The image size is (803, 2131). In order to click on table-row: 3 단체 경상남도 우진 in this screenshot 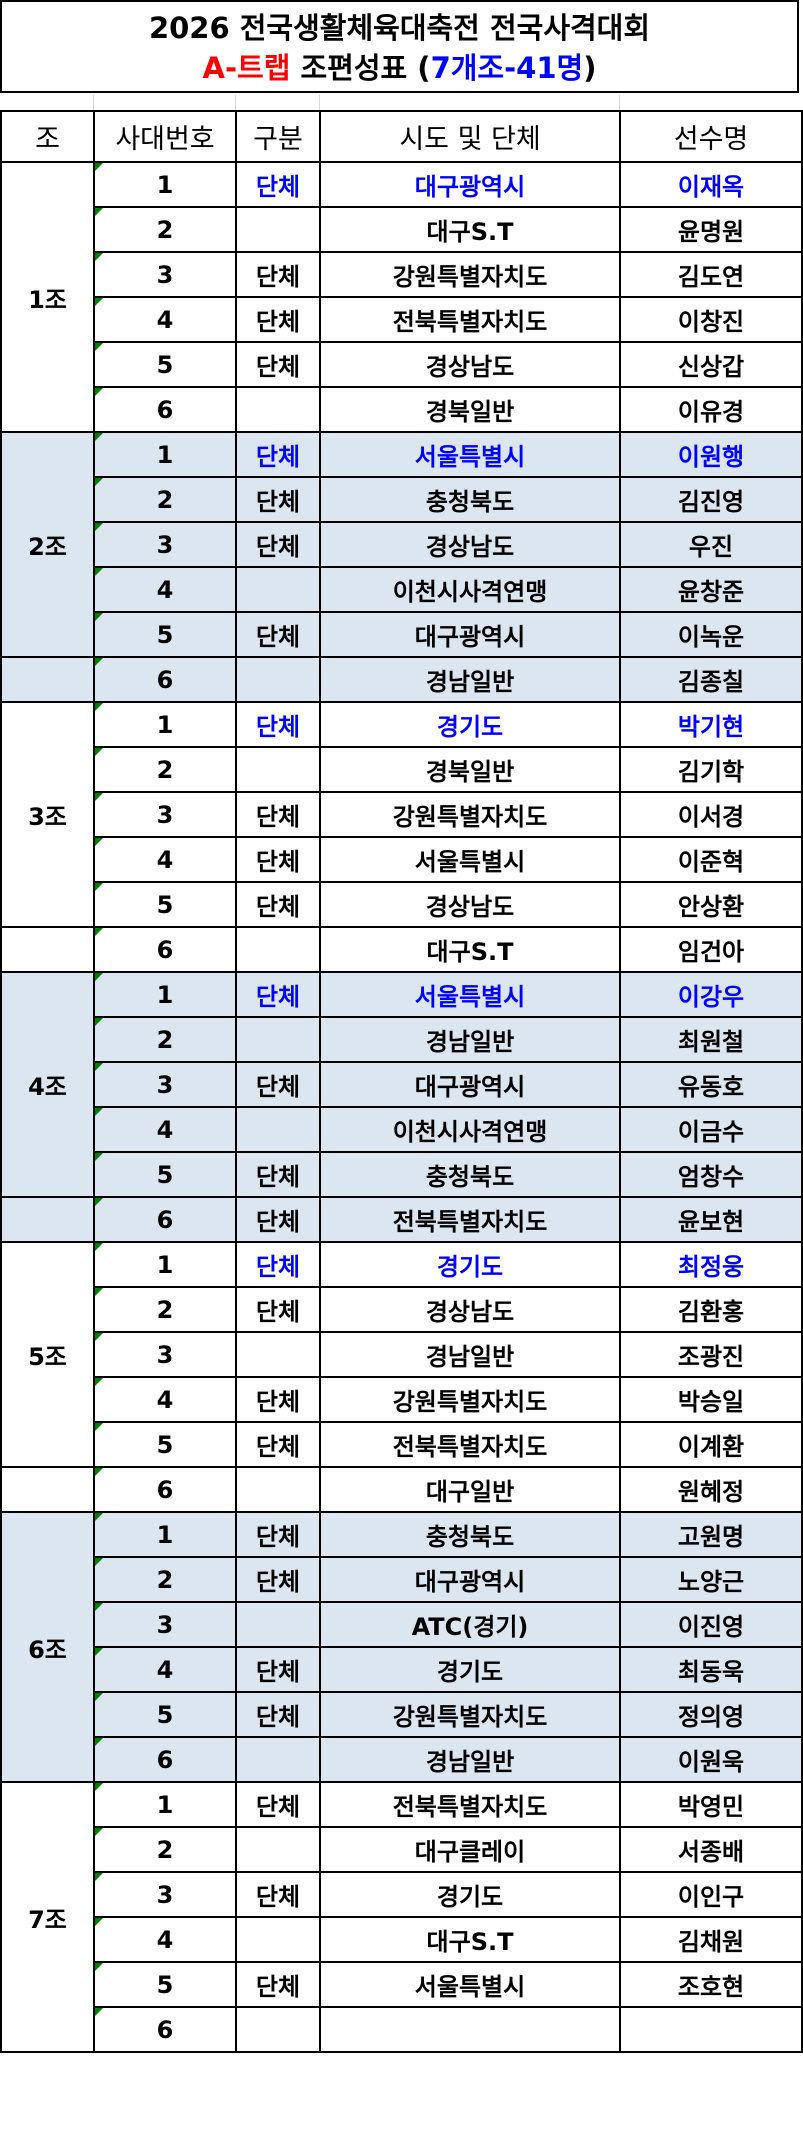, I will do `click(402, 544)`.